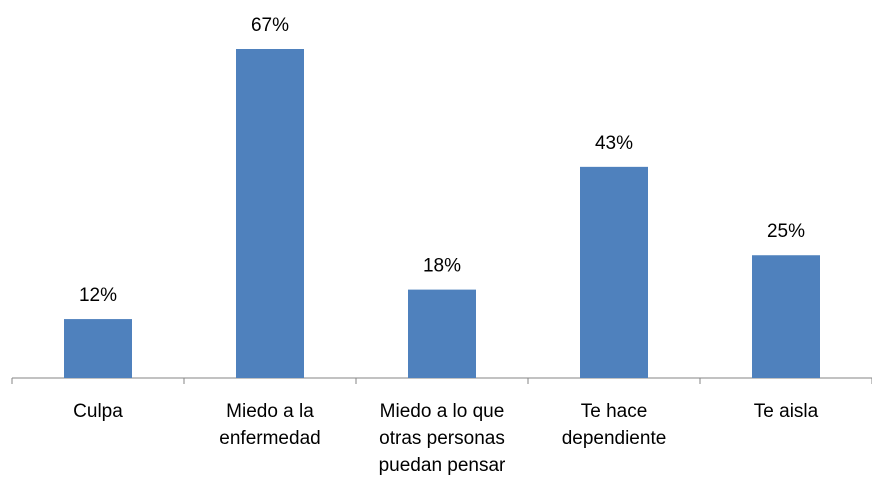 The width and height of the screenshot is (872, 490). I want to click on x-tick-label: Te aisla, so click(786, 411).